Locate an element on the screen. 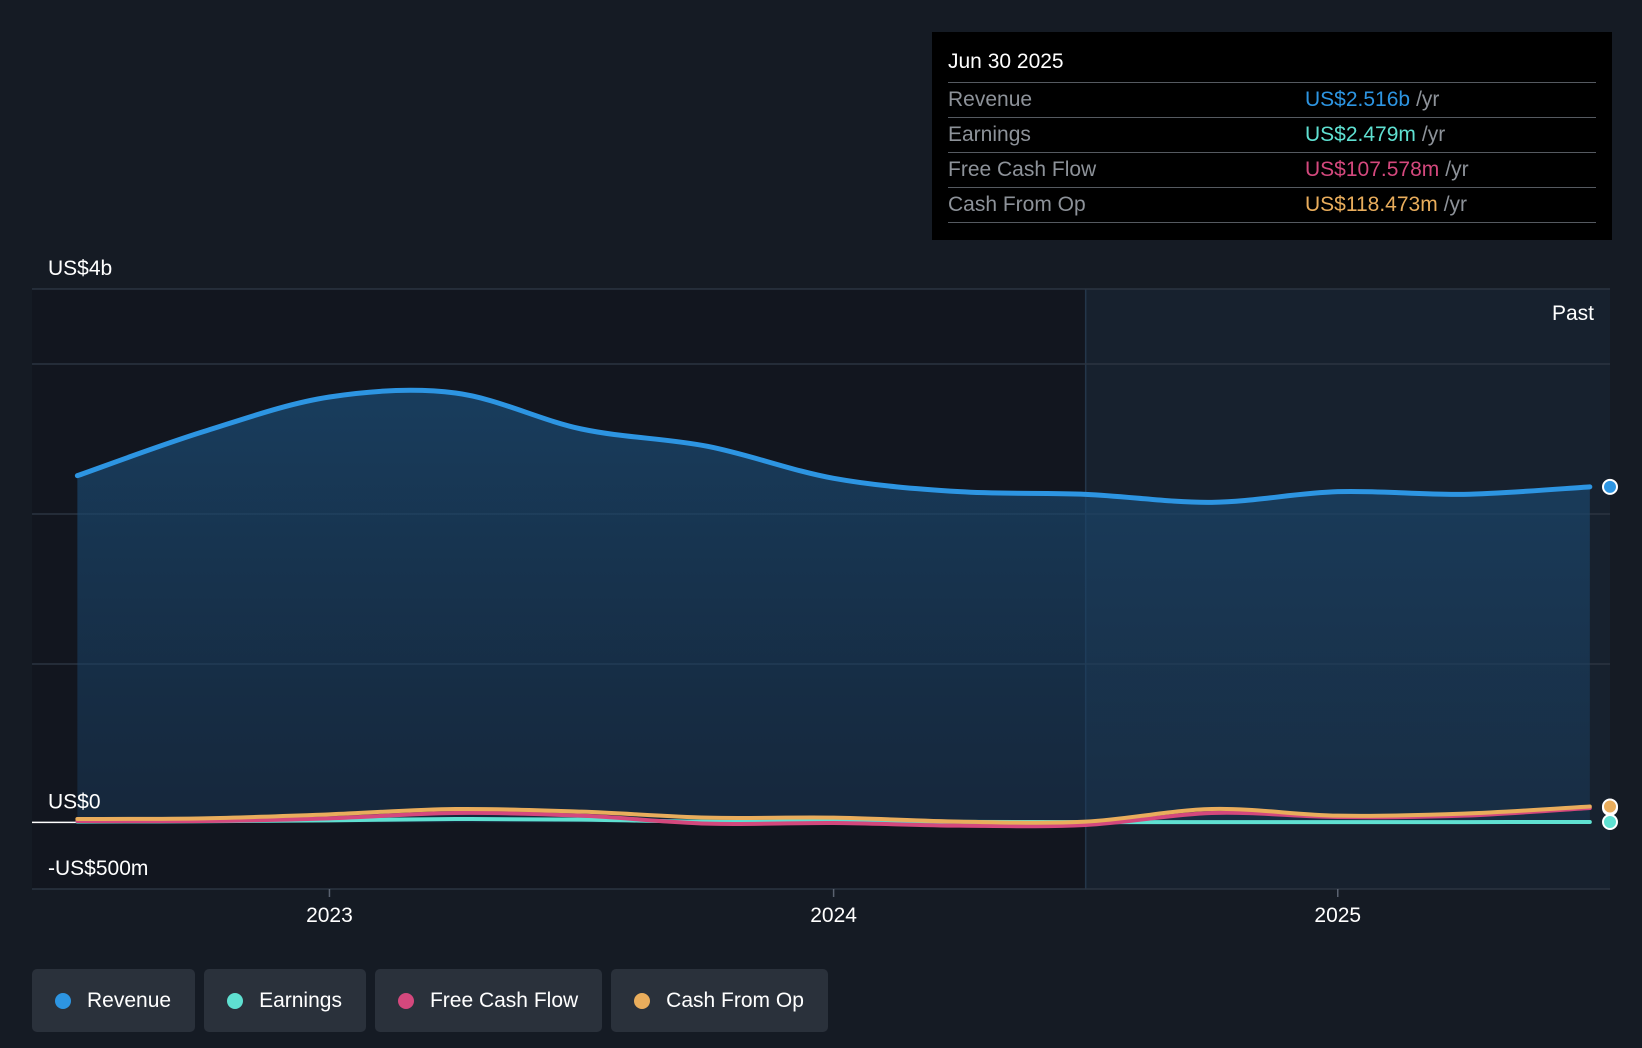 The image size is (1642, 1048). tooltip-value: US$107.578m is located at coordinates (1372, 169).